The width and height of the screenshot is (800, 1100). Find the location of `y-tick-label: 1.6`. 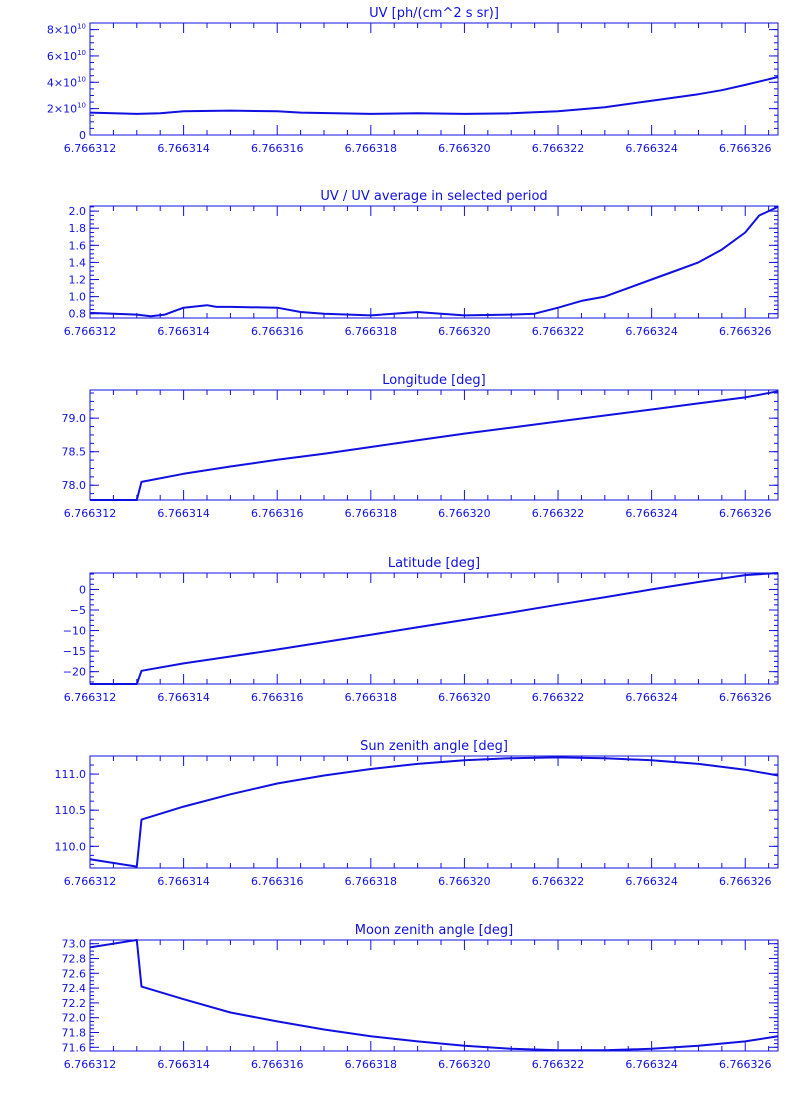

y-tick-label: 1.6 is located at coordinates (78, 245).